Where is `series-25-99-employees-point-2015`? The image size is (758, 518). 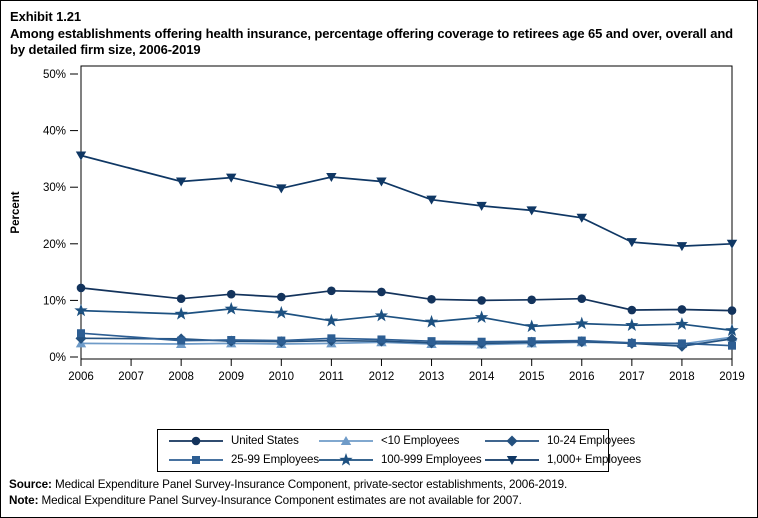 series-25-99-employees-point-2015 is located at coordinates (531, 341).